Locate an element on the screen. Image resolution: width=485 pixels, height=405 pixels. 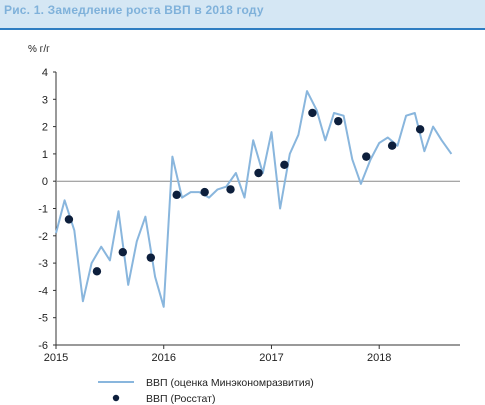
title-band: Рис. 1. Замедление роста ВВП в 2018 году is located at coordinates (242, 14).